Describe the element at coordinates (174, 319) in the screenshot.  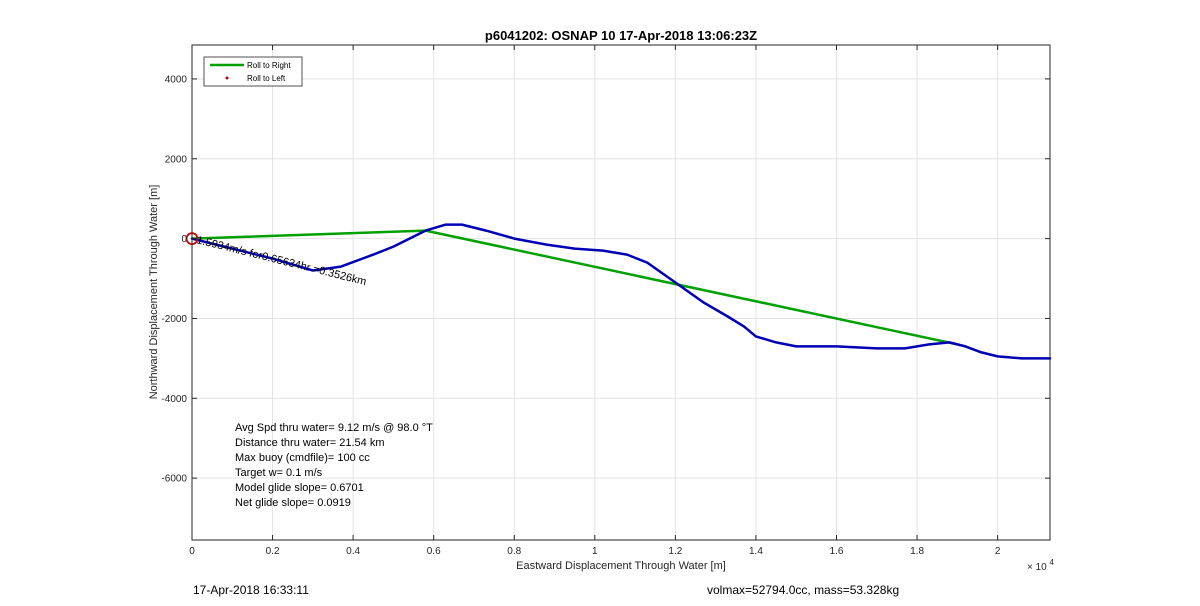
I see `y-tick-label: -2000` at that location.